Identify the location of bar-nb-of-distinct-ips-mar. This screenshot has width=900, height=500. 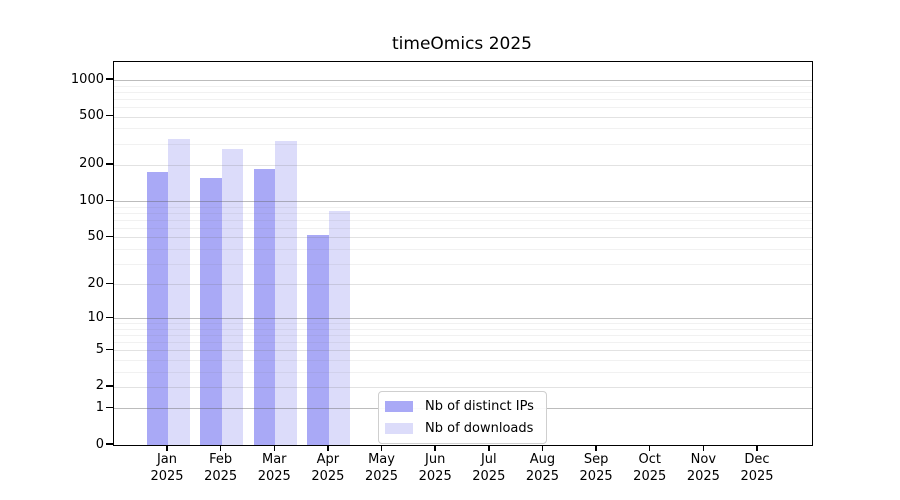
(264, 306).